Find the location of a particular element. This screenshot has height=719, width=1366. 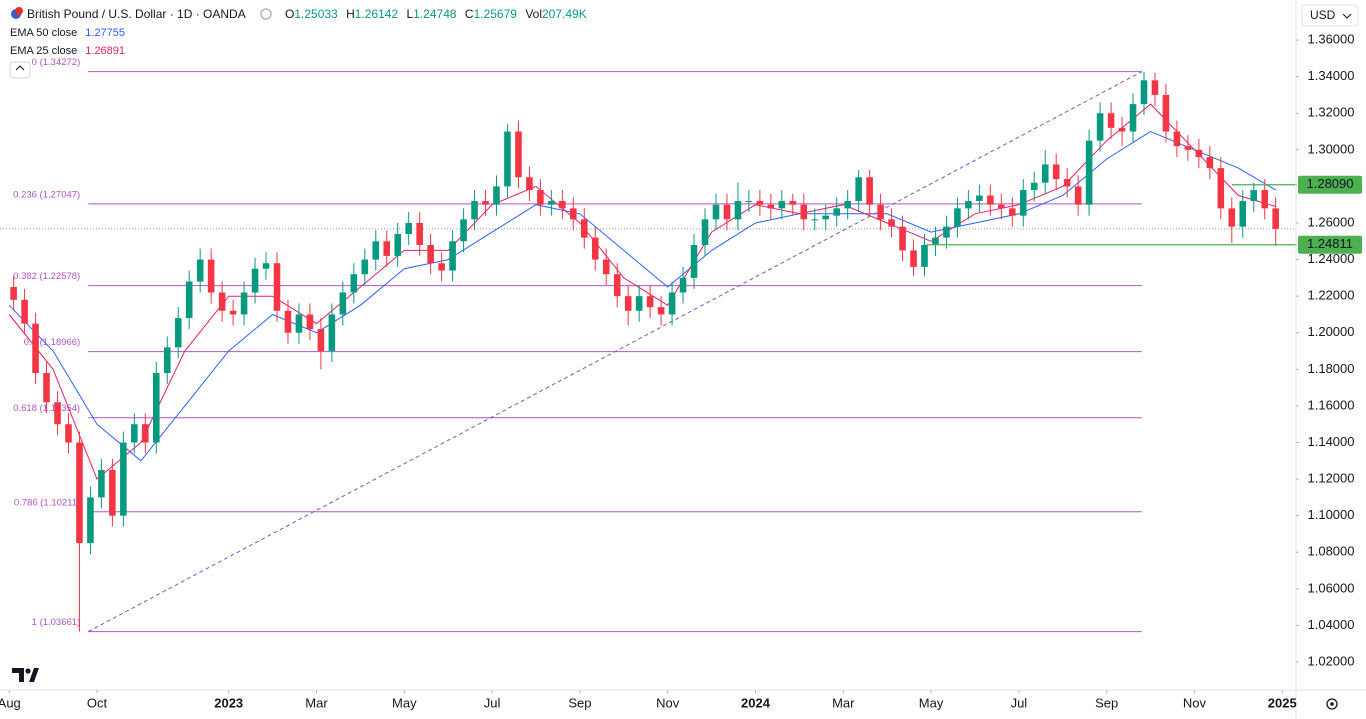

hide-button is located at coordinates (266, 14).